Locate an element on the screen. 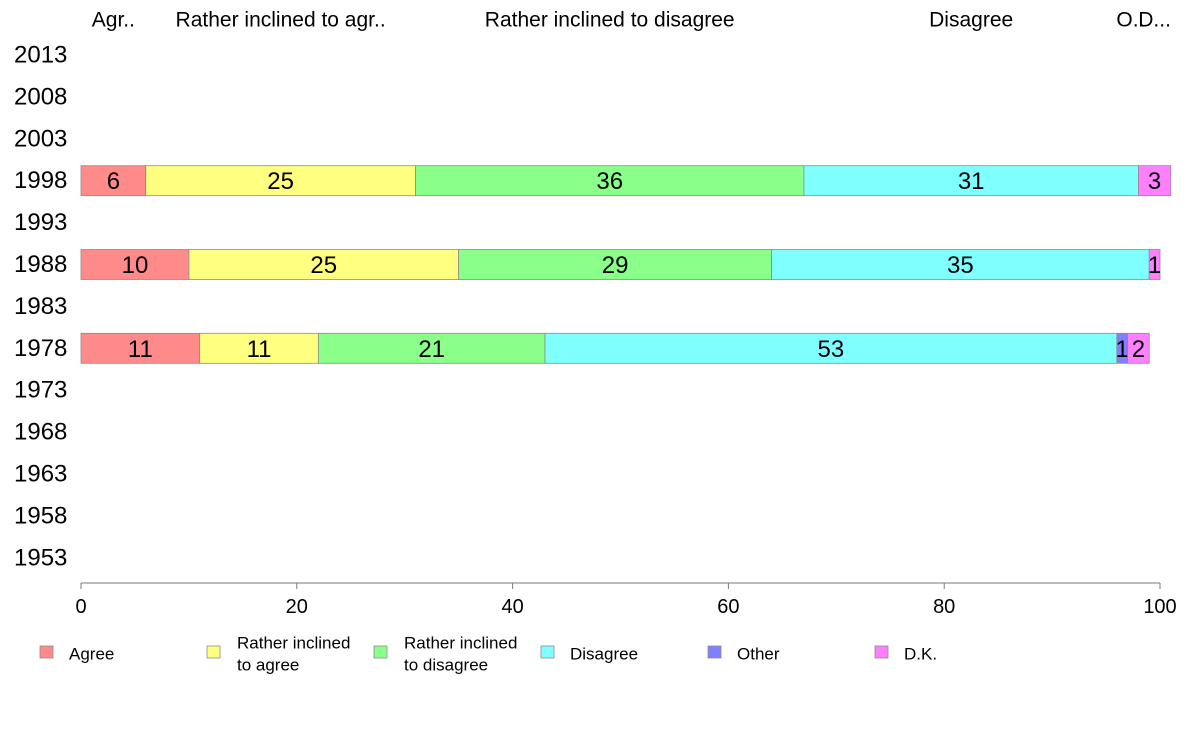 The height and width of the screenshot is (736, 1188). data-label: 10 is located at coordinates (135, 265).